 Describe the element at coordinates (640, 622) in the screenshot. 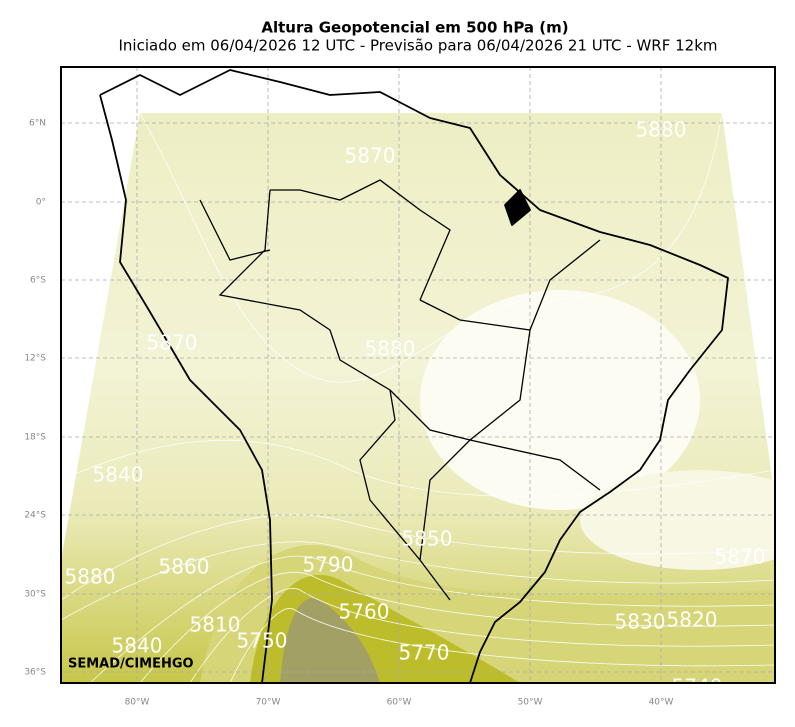

I see `contour-label: 5830` at that location.